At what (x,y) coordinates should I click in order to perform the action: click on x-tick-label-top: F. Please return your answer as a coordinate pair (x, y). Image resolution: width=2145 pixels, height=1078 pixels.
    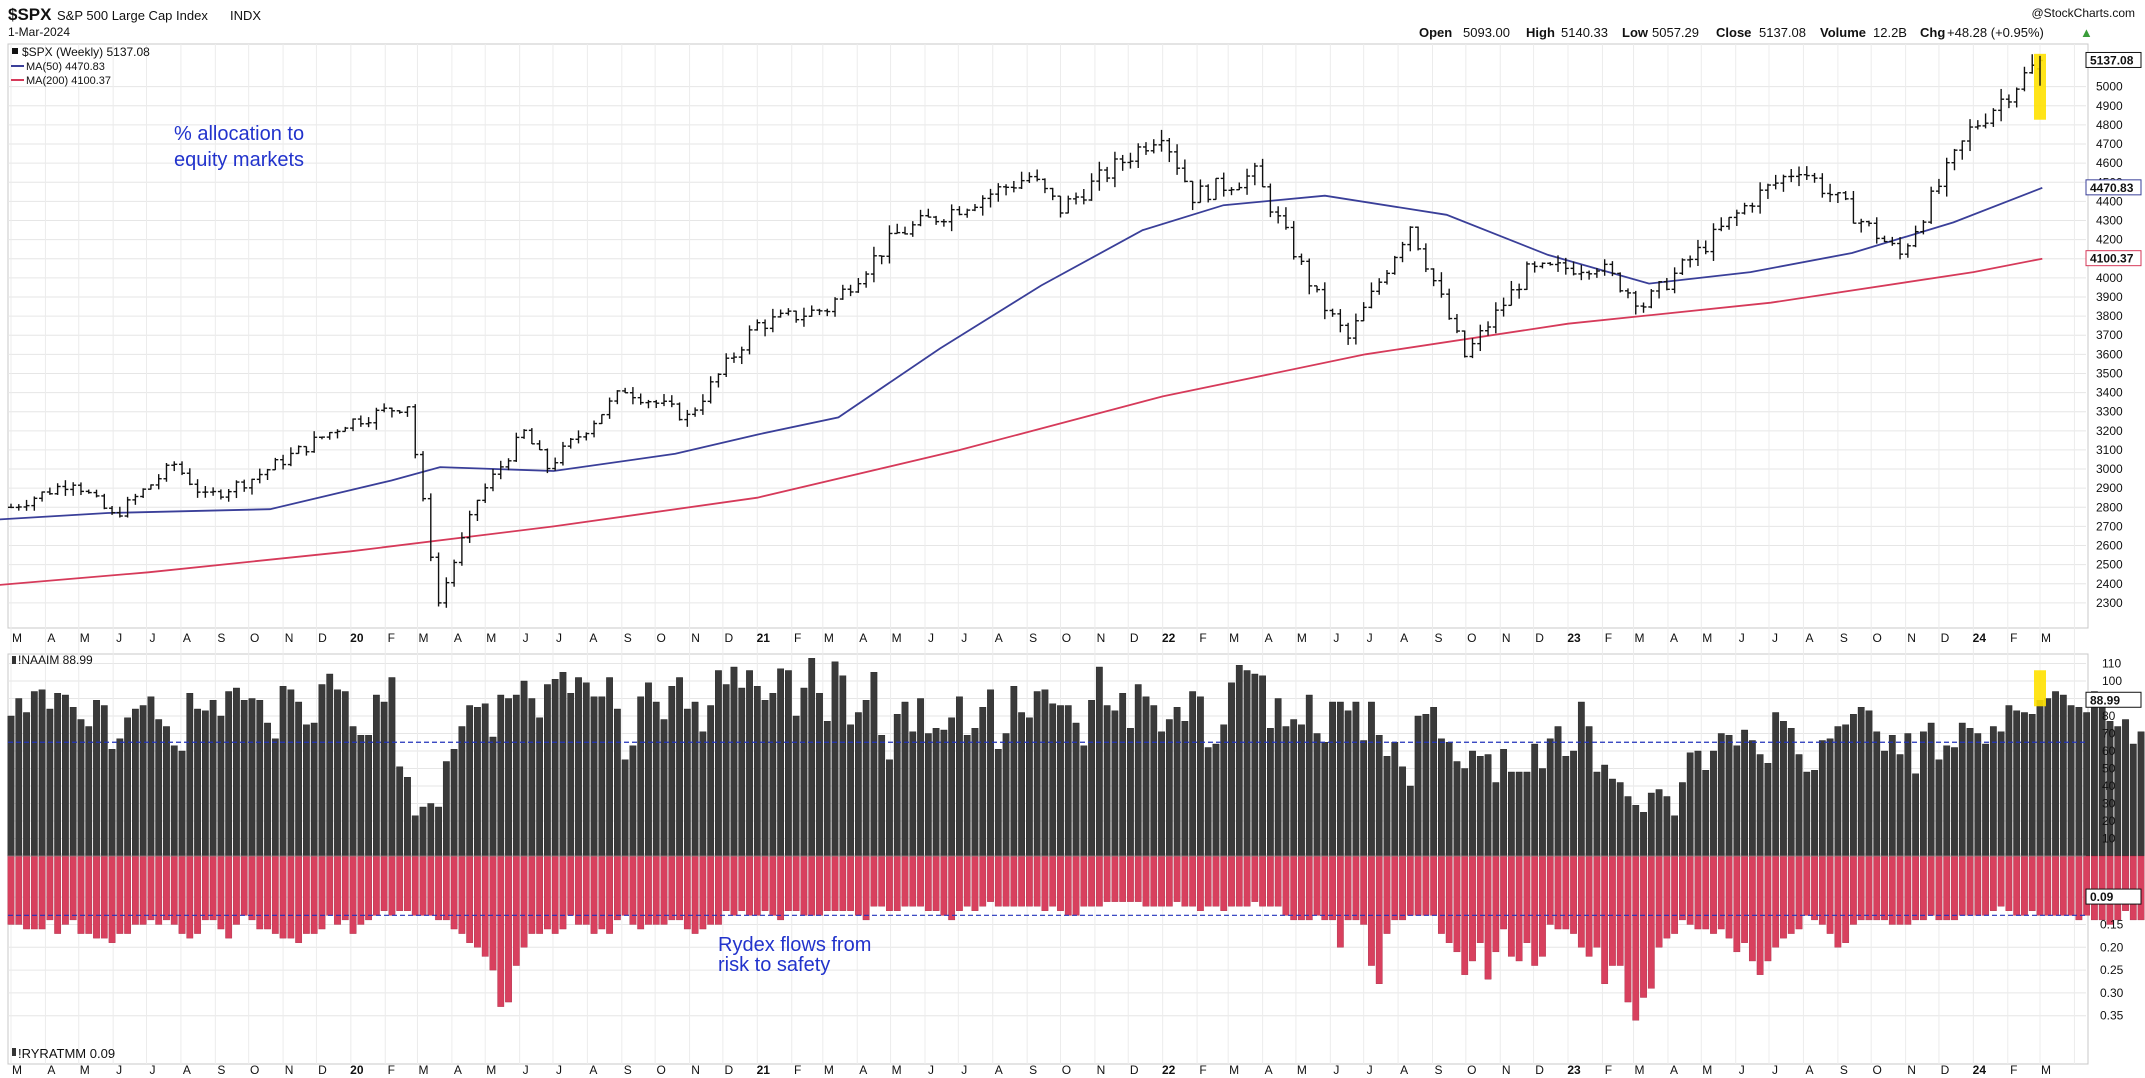
    Looking at the image, I should click on (2013, 638).